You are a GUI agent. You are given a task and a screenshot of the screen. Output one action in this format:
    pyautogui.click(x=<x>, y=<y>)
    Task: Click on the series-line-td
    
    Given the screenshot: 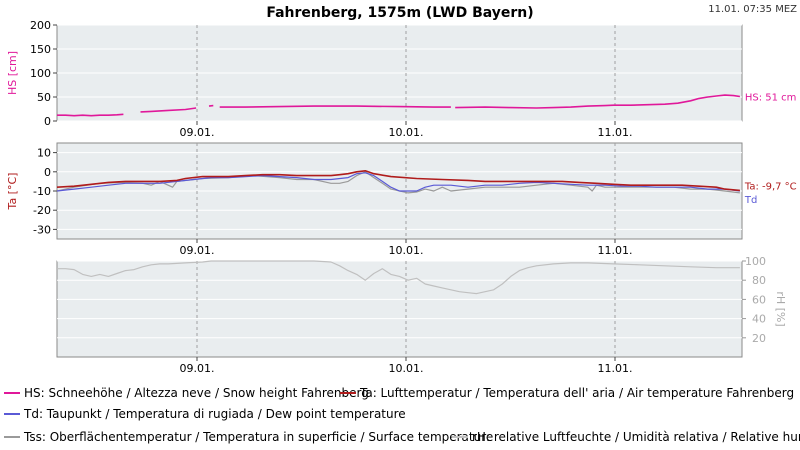 What is the action you would take?
    pyautogui.click(x=398, y=182)
    